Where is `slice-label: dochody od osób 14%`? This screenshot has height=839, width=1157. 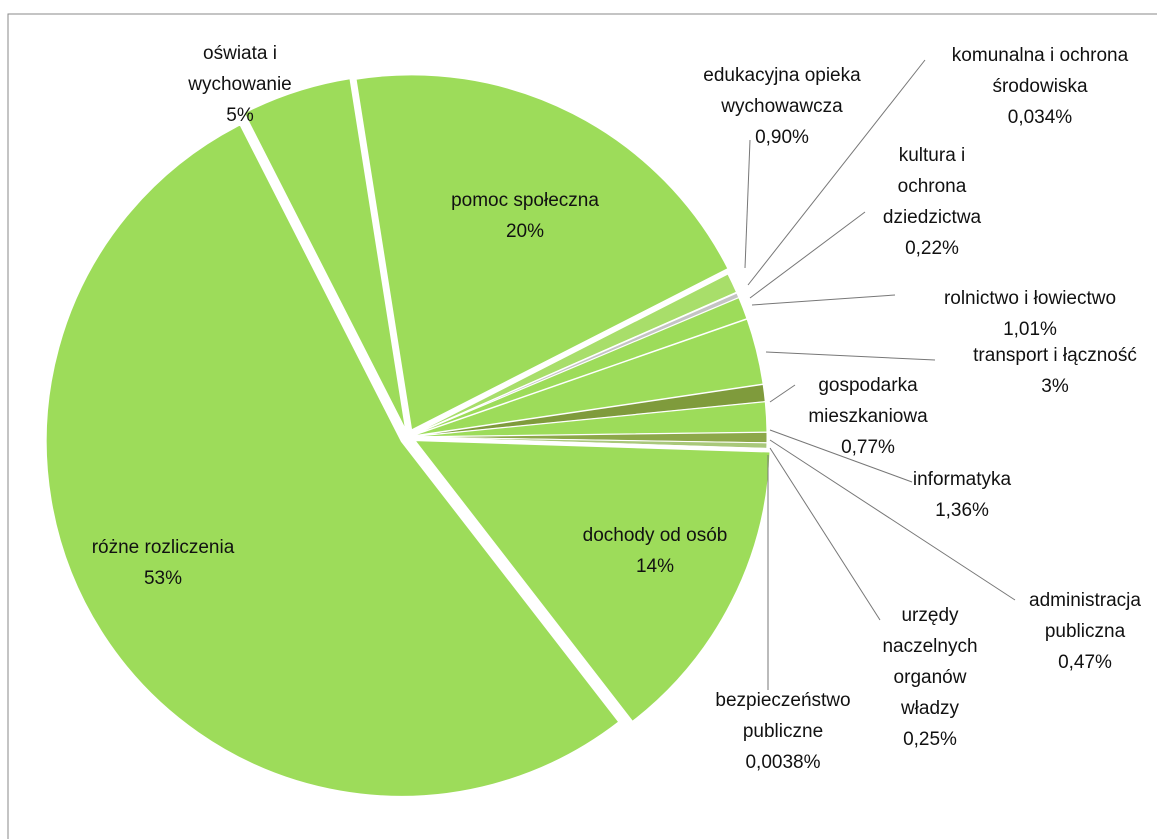 slice-label: dochody od osób 14% is located at coordinates (655, 551).